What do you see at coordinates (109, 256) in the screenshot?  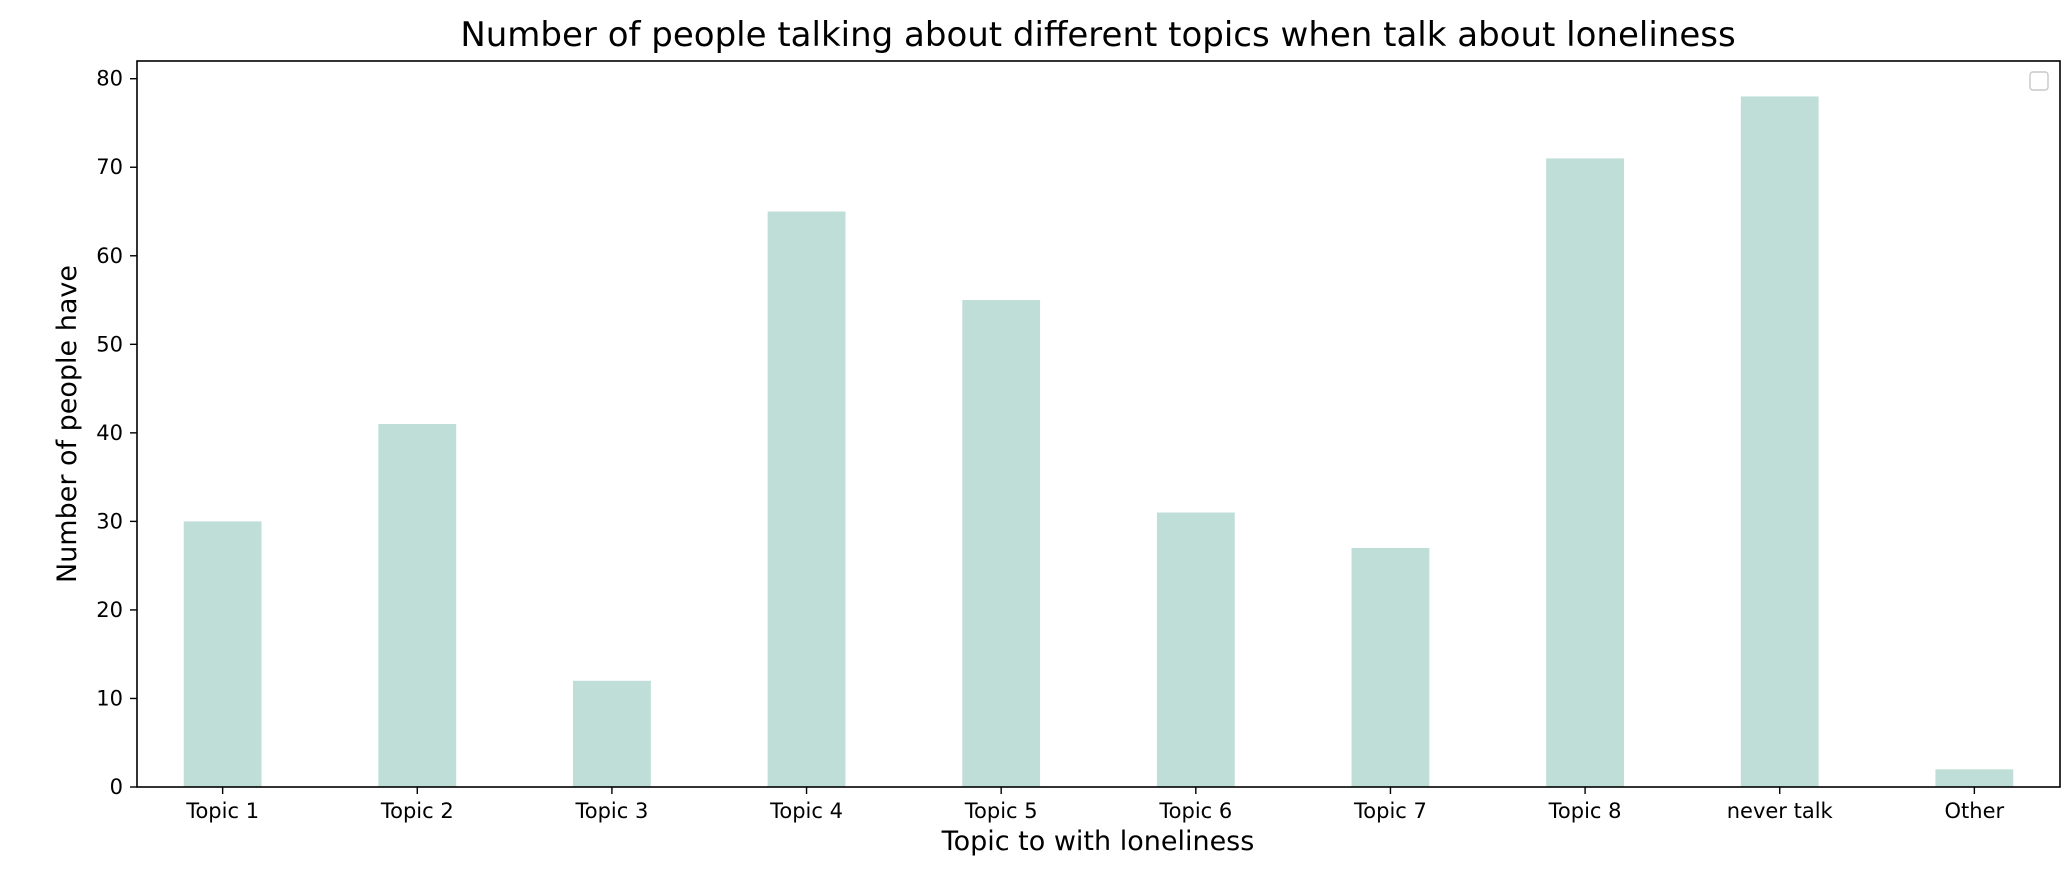 I see `y-tick-label: 60` at bounding box center [109, 256].